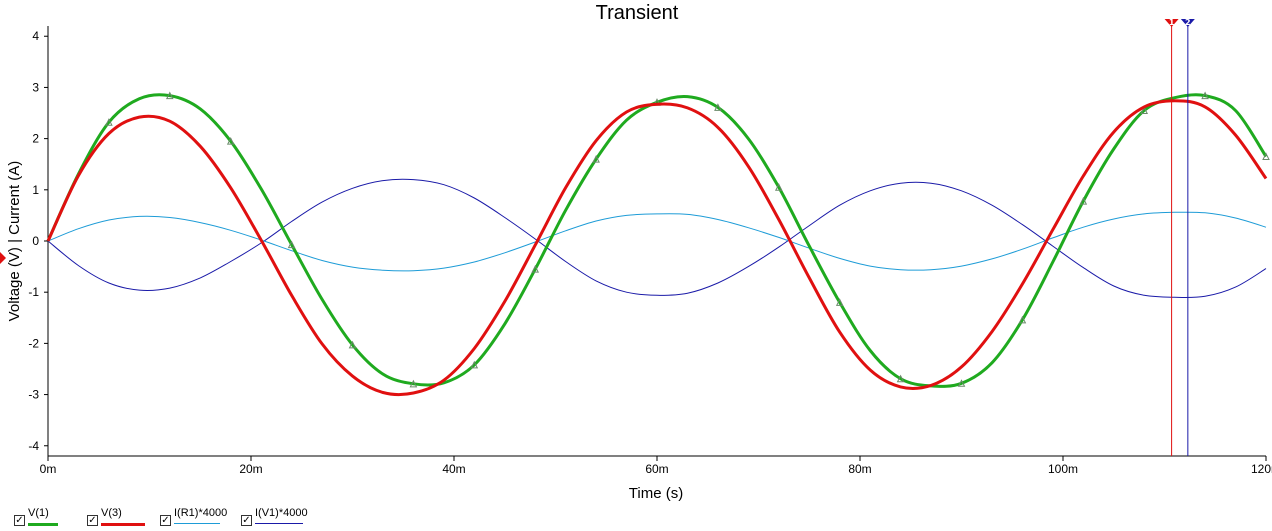 The height and width of the screenshot is (531, 1272). What do you see at coordinates (197, 523) in the screenshot?
I see `legend-swatch-ir1` at bounding box center [197, 523].